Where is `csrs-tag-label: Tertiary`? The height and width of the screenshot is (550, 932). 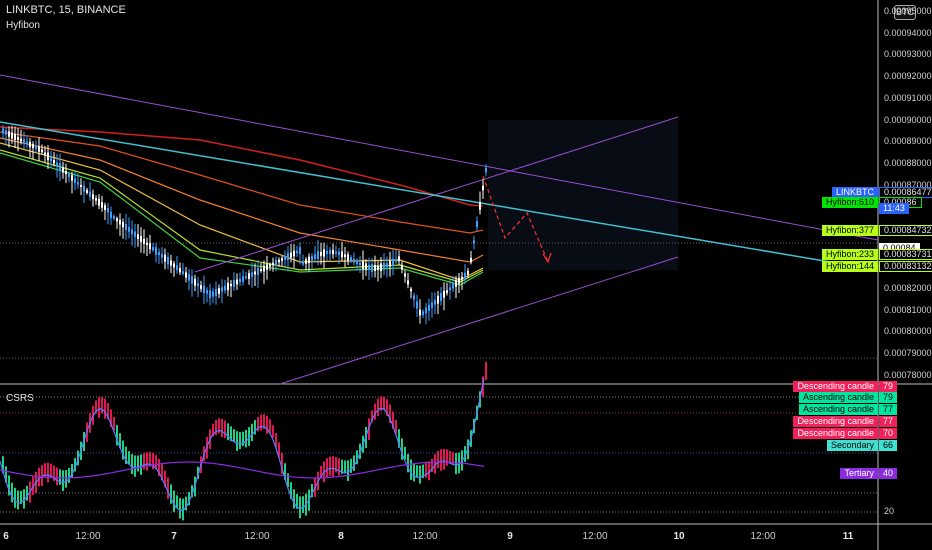
csrs-tag-label: Tertiary is located at coordinates (859, 473).